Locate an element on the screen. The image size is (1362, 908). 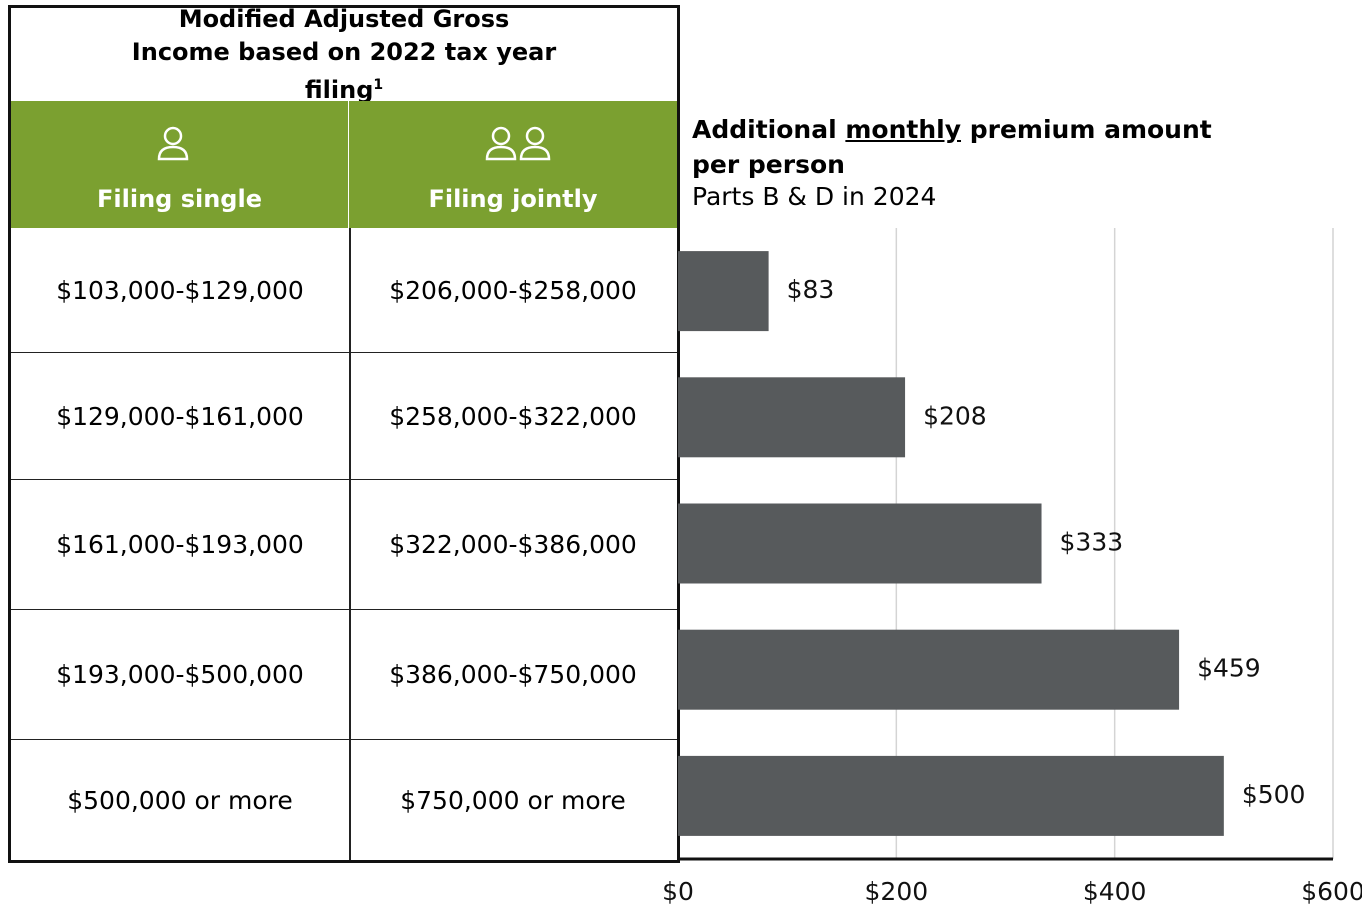
table-cell: $258,000-$322,000 is located at coordinates (513, 415).